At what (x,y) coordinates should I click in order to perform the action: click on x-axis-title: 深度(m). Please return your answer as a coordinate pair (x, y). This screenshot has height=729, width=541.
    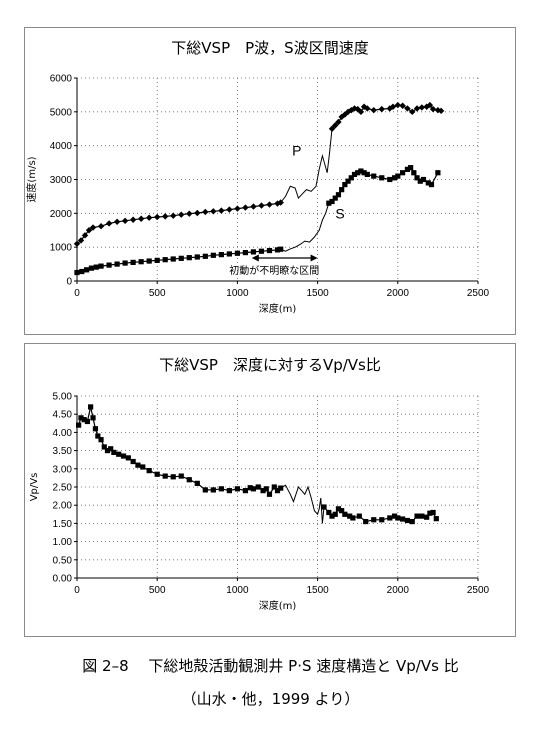
    Looking at the image, I should click on (278, 605).